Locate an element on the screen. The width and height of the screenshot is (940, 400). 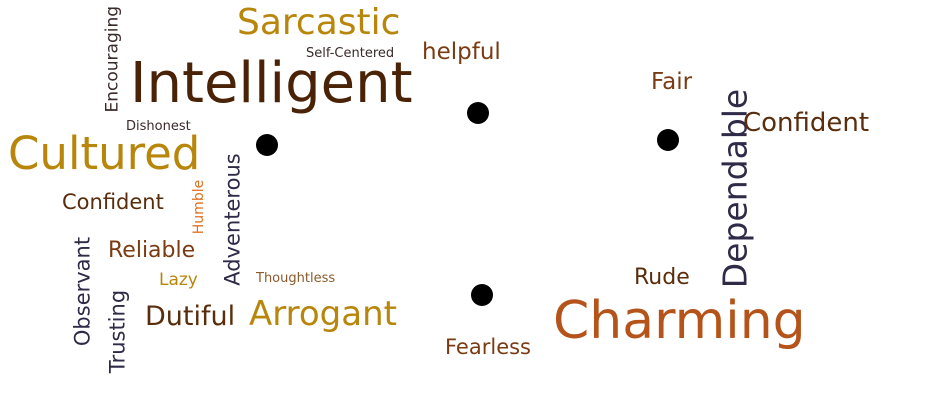
word-fearless: Fearless is located at coordinates (488, 347).